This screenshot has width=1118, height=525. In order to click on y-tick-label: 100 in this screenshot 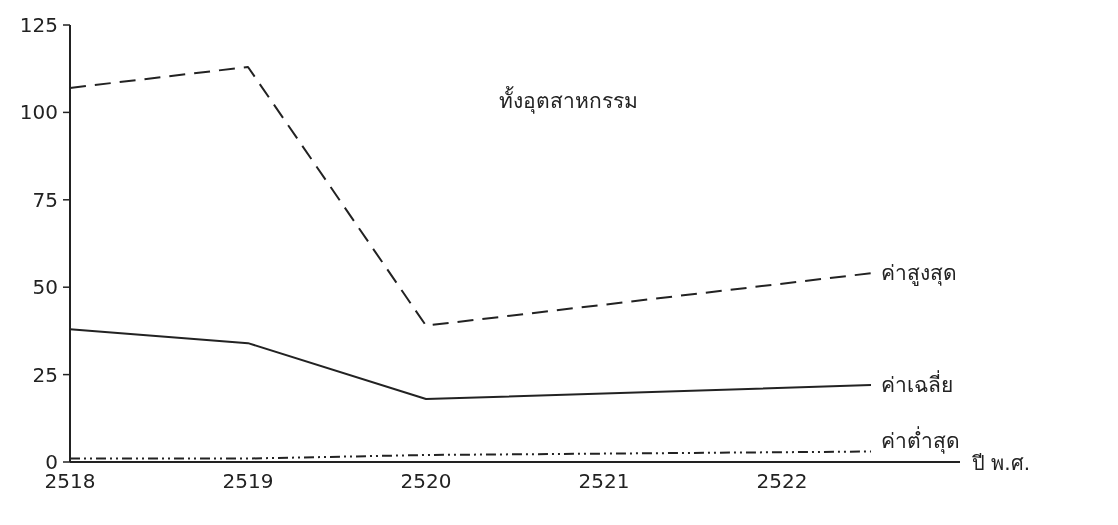, I will do `click(38, 112)`.